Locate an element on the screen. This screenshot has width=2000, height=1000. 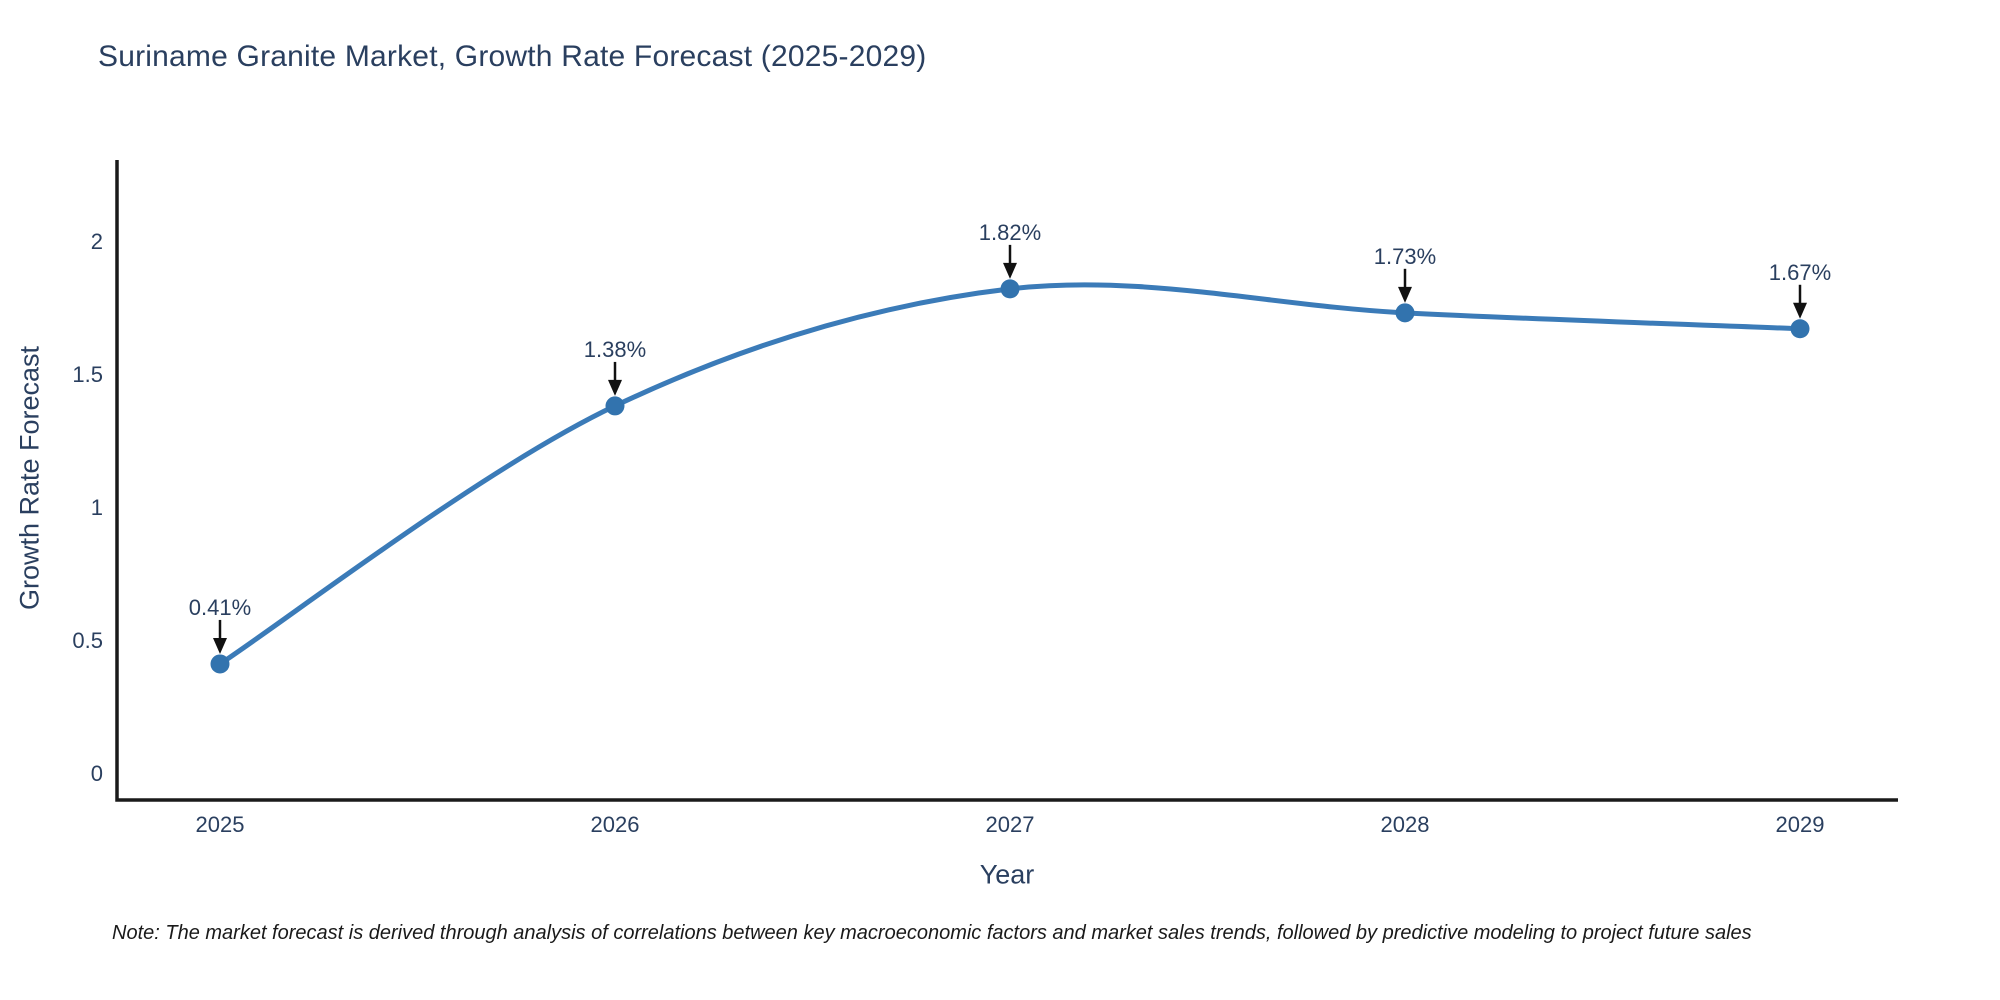
data-point-2029 is located at coordinates (1800, 329).